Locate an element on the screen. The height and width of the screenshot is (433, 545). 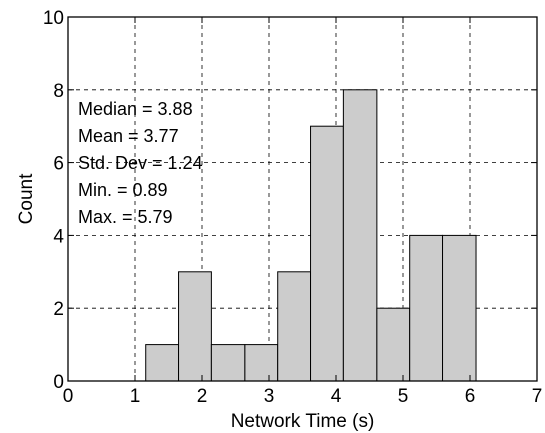
stat-annotation: Min. = 0.89 is located at coordinates (123, 190).